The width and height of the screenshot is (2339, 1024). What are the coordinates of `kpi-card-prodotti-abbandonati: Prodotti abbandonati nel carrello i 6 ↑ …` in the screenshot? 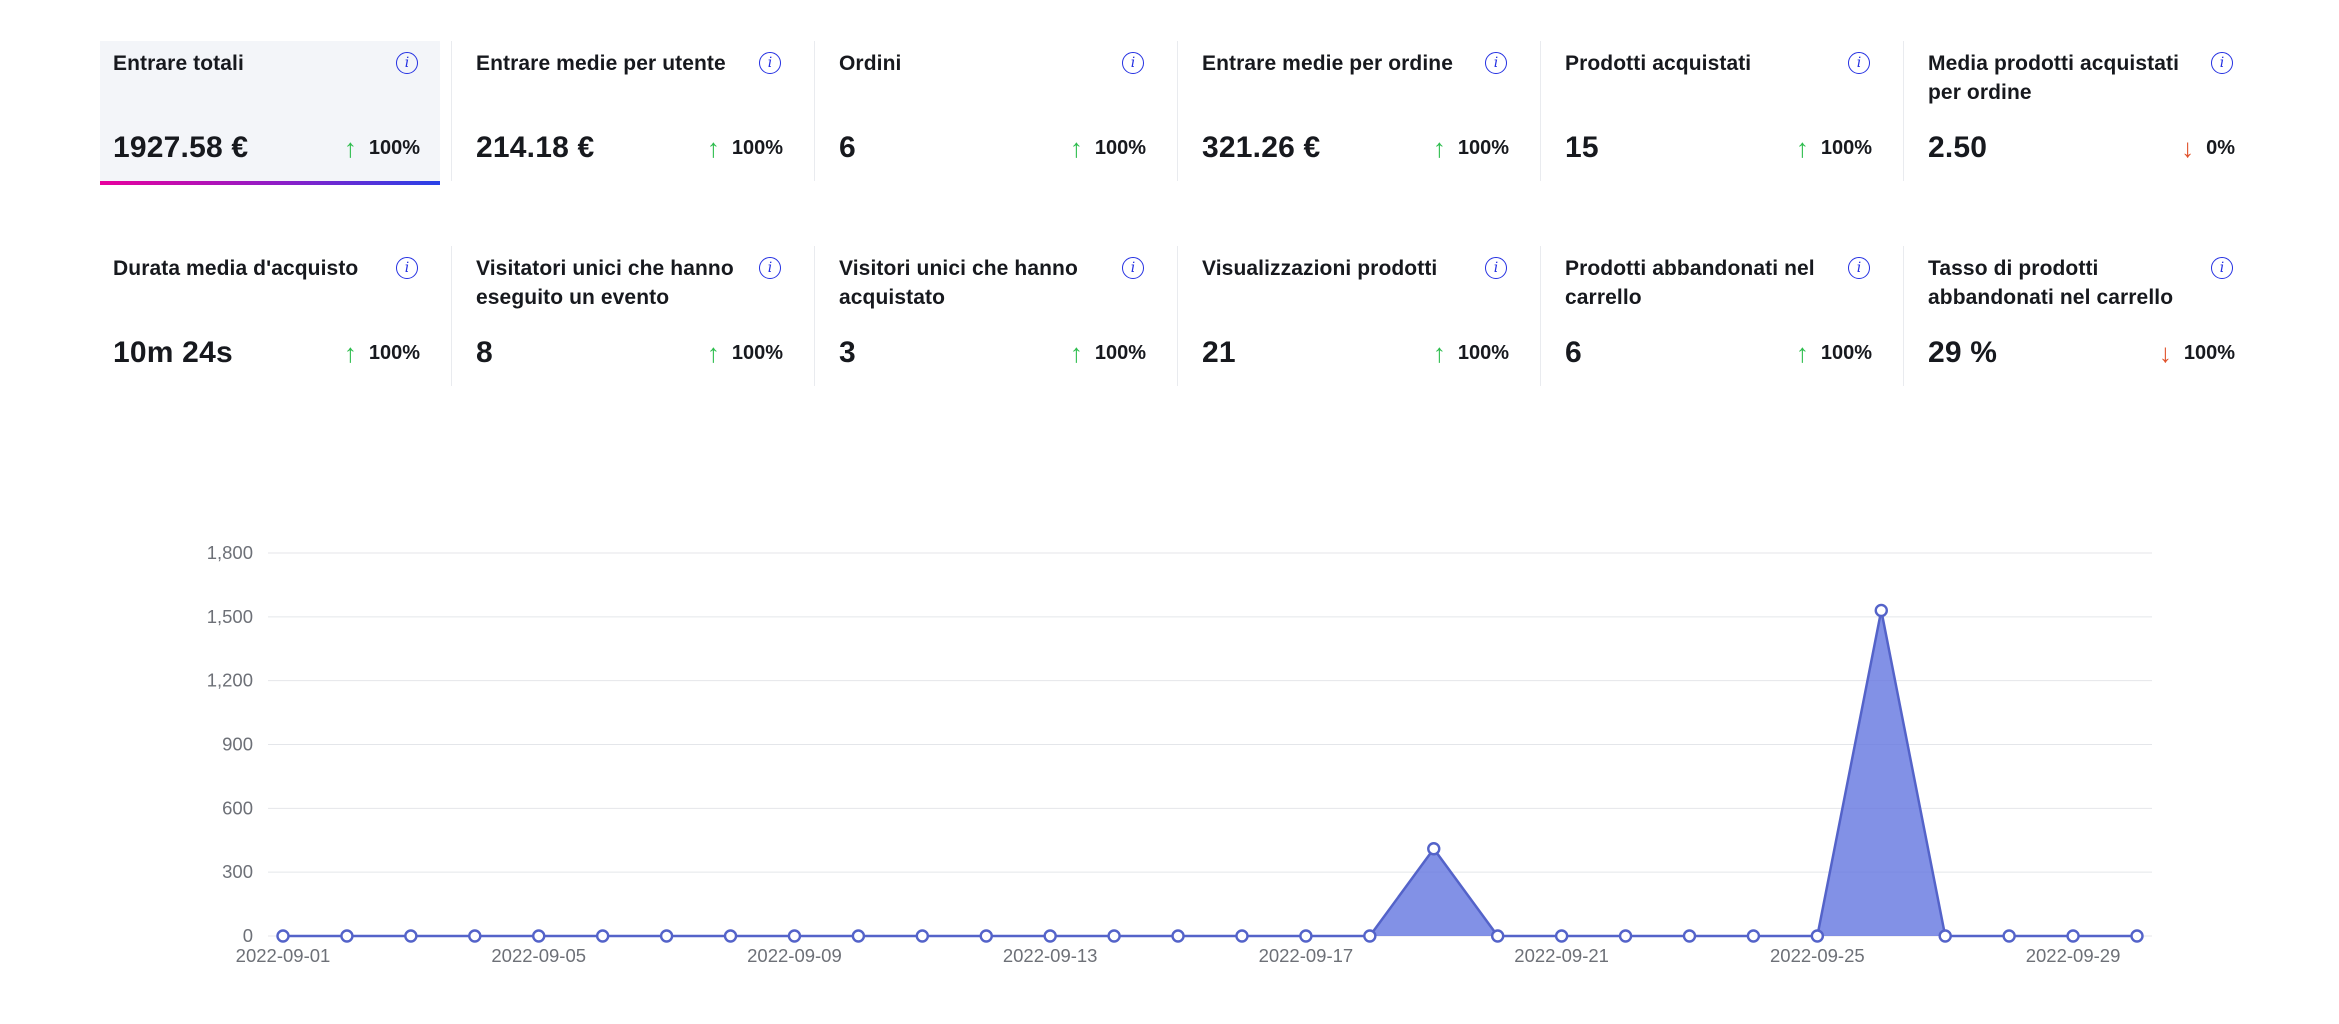 It's located at (1716, 316).